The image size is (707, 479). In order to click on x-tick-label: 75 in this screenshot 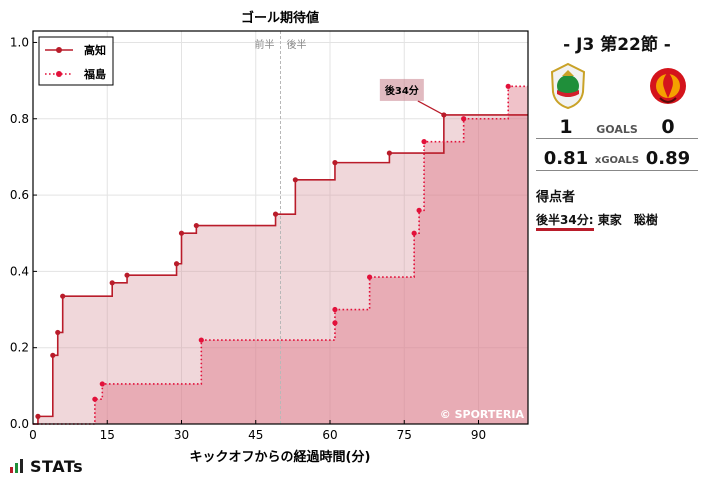, I will do `click(404, 435)`.